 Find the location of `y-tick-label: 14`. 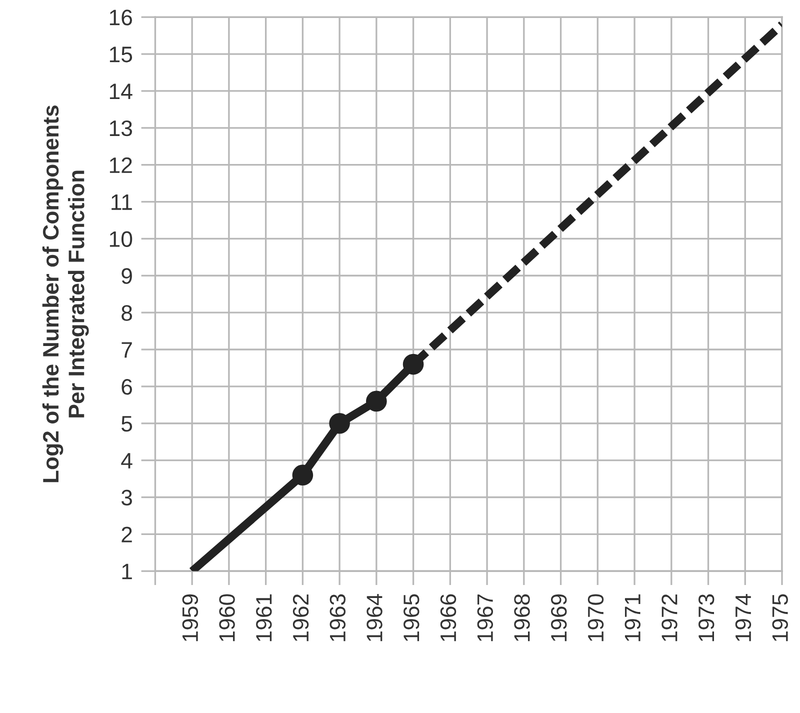

y-tick-label: 14 is located at coordinates (121, 92).